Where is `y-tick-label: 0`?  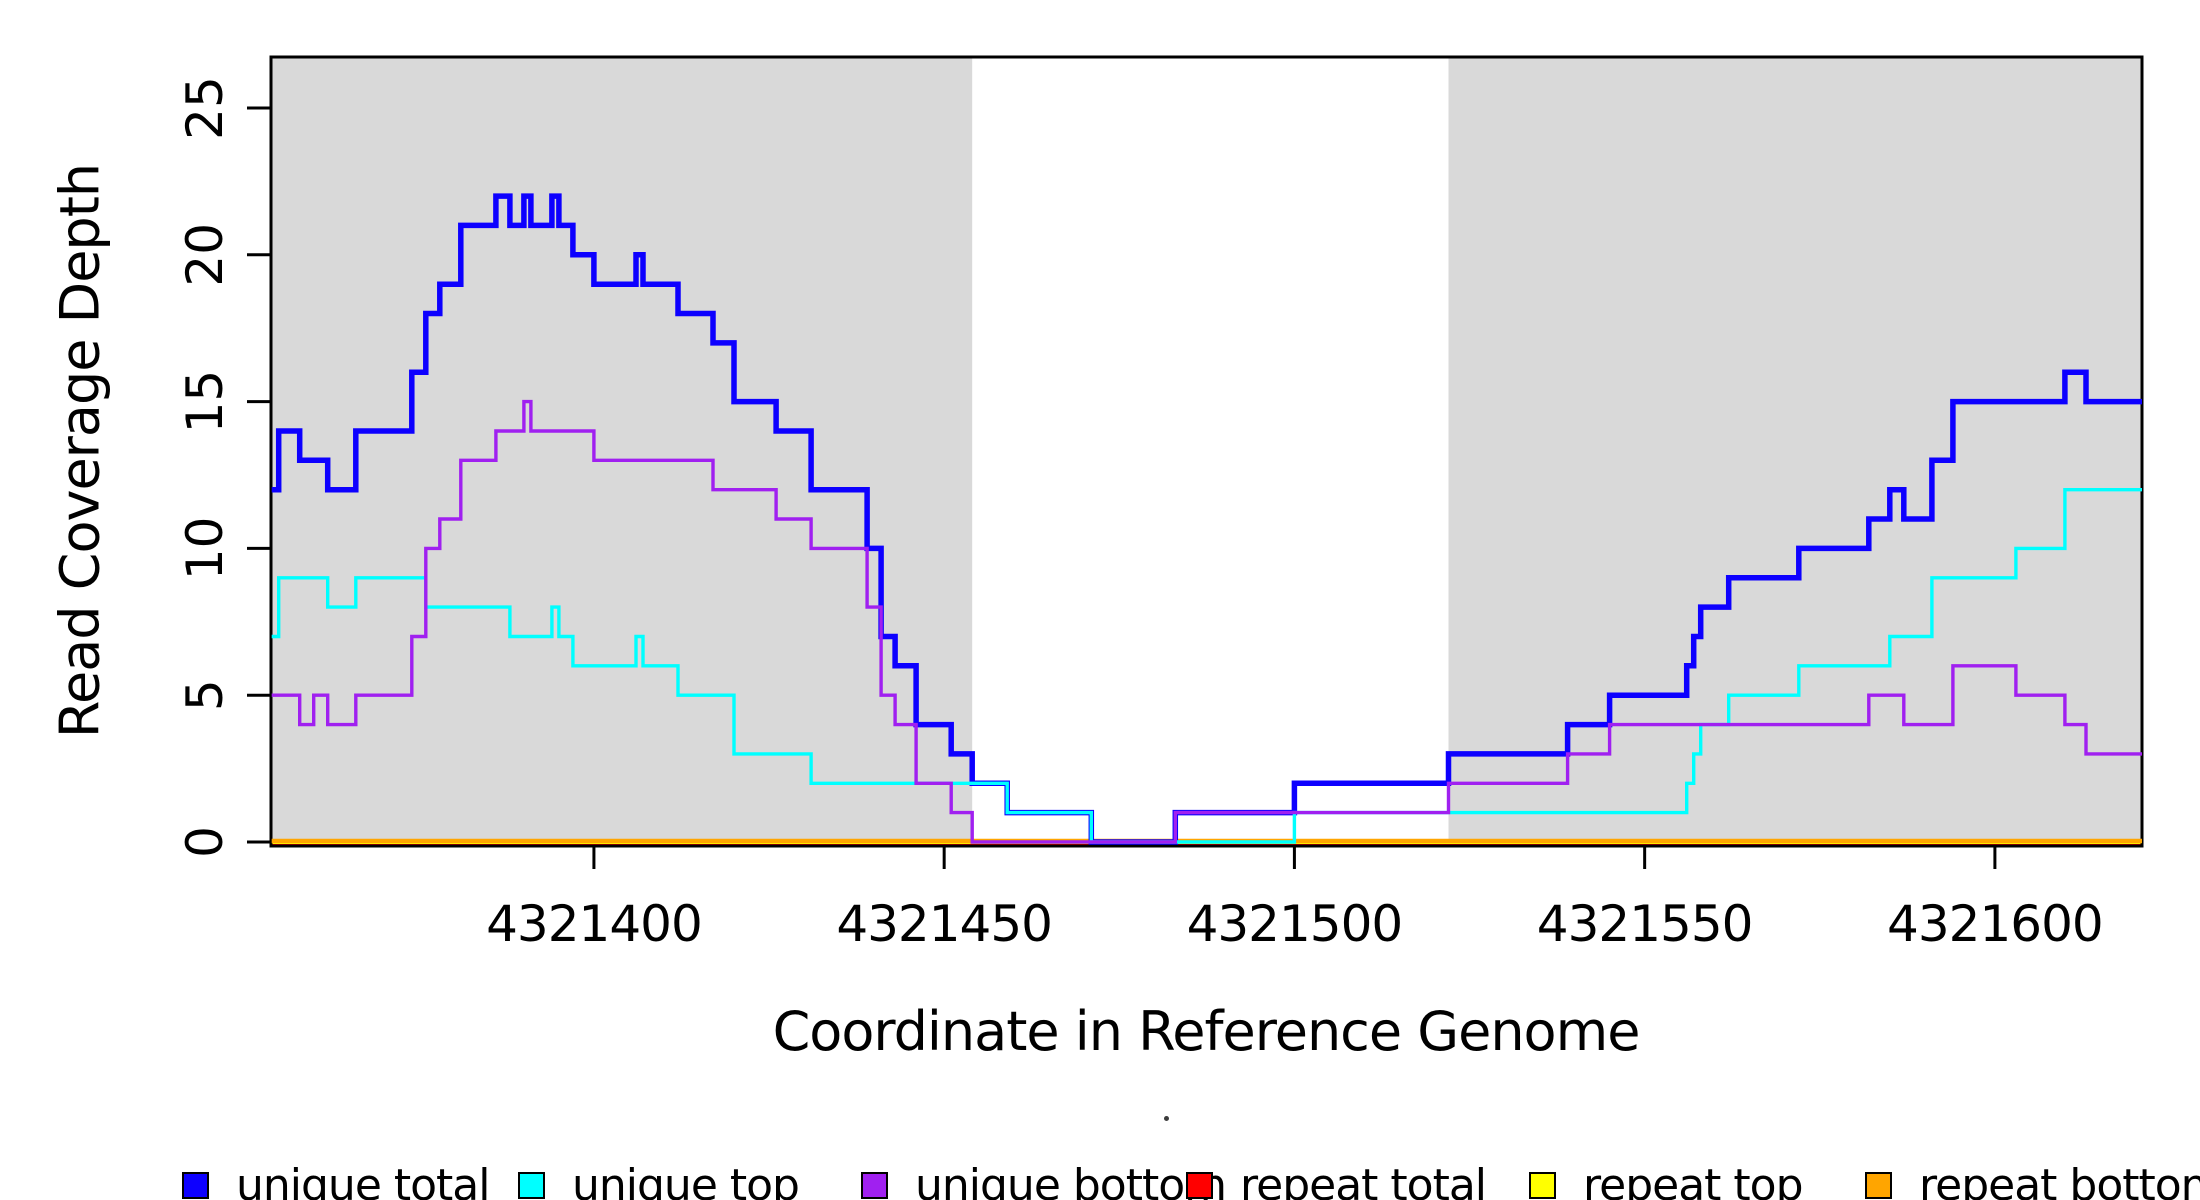 y-tick-label: 0 is located at coordinates (205, 842).